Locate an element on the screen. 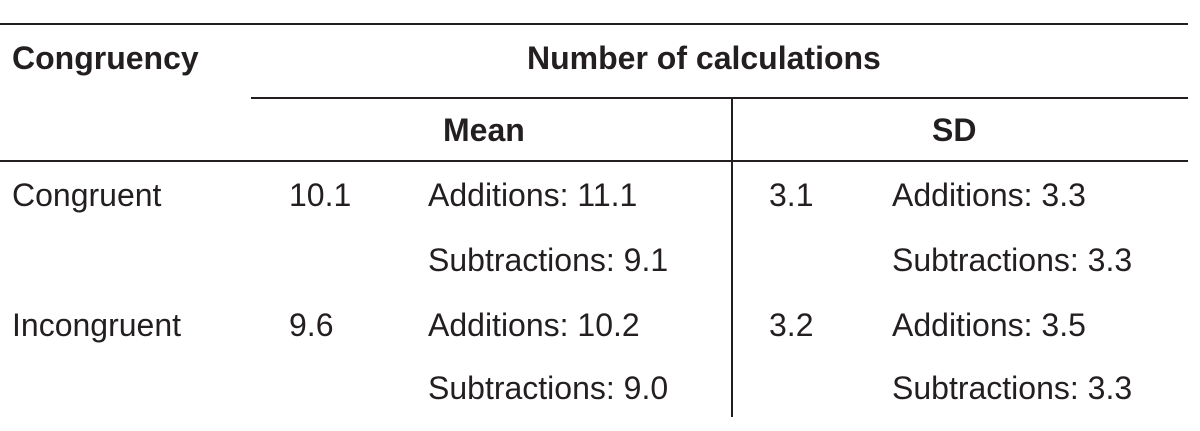  cell-mean-subtractions-incongruent: Subtractions: 9.0 is located at coordinates (548, 388).